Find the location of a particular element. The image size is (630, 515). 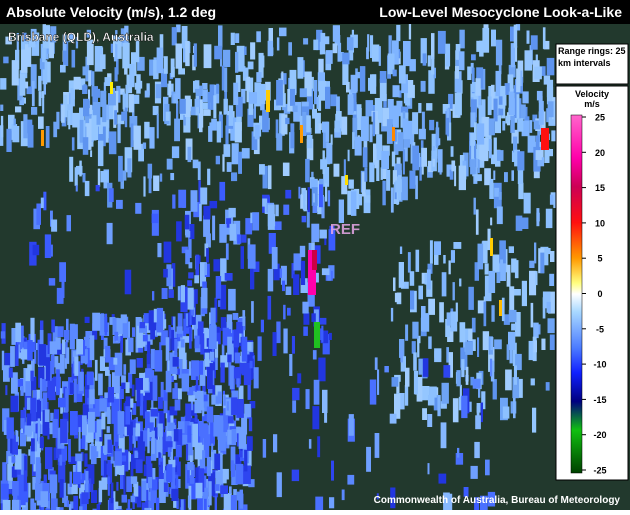

legend-unit: m/s is located at coordinates (592, 104).